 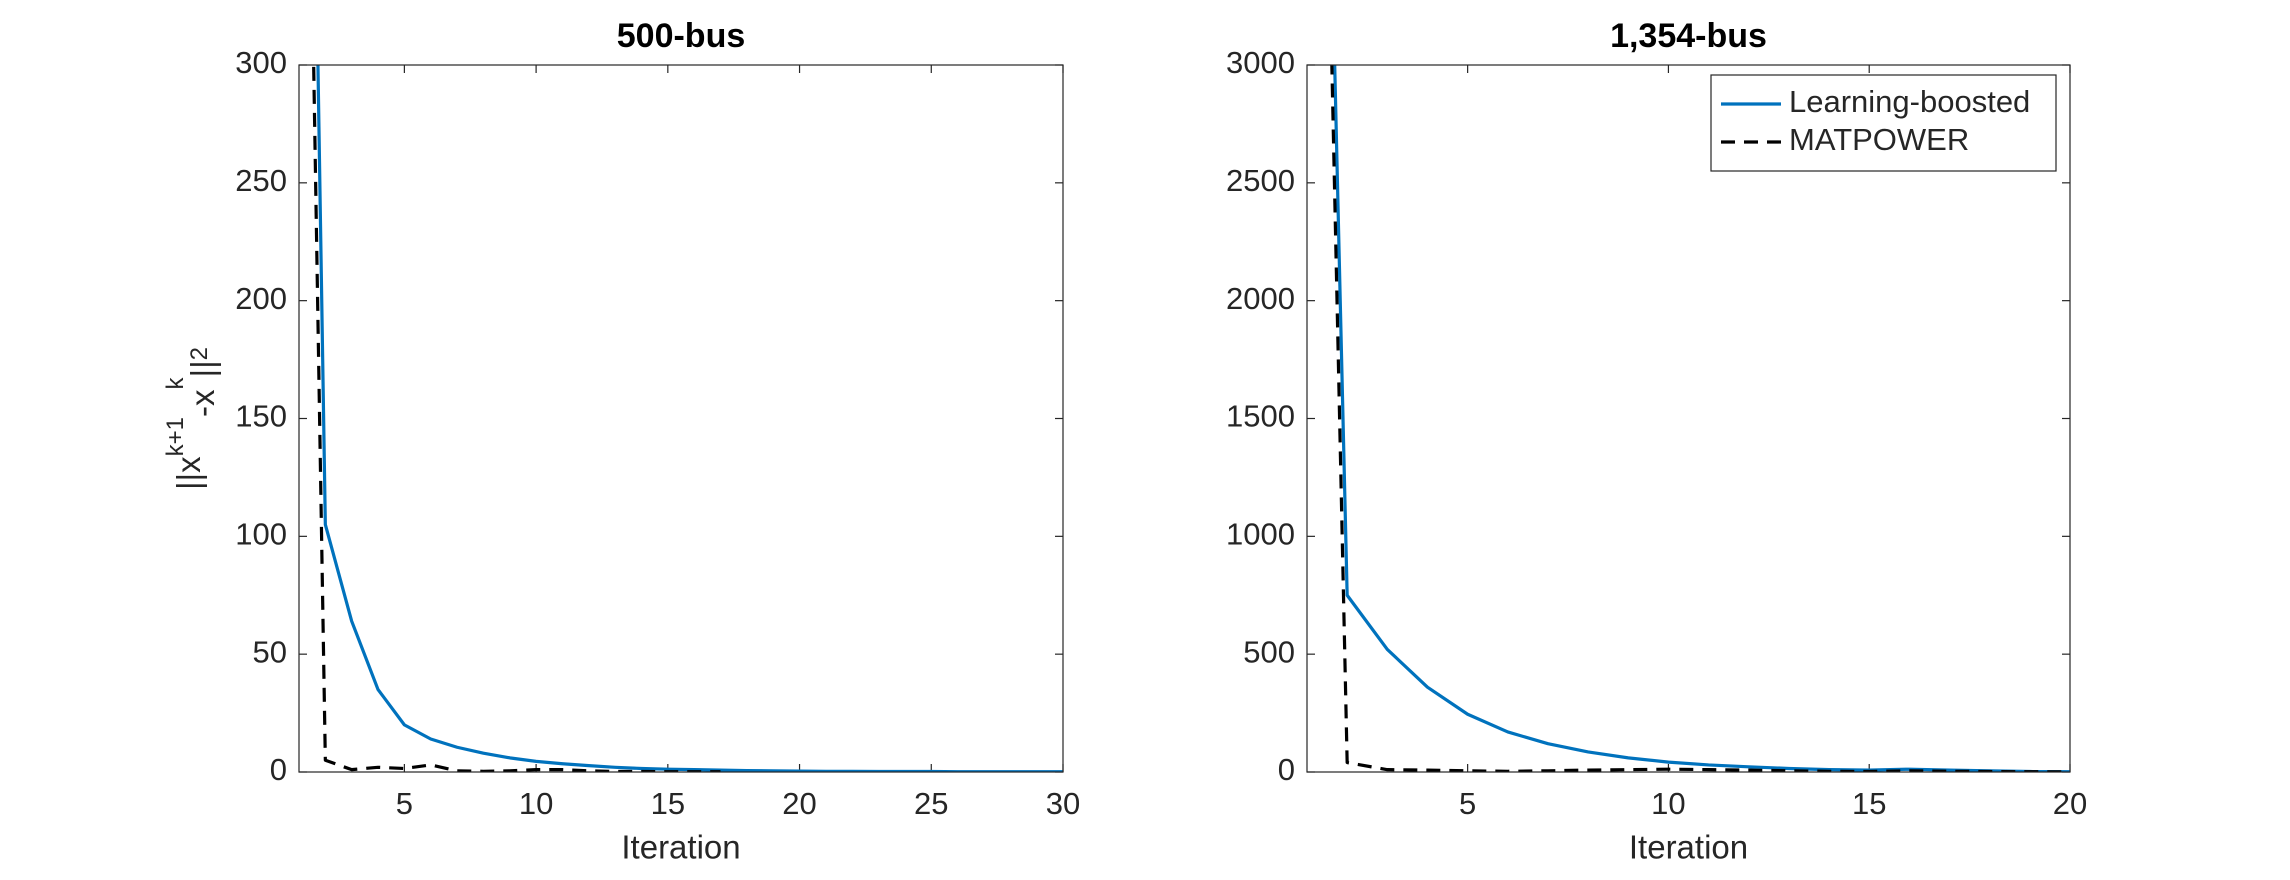 I want to click on y-axis-label-part: ||x, so click(x=188, y=473).